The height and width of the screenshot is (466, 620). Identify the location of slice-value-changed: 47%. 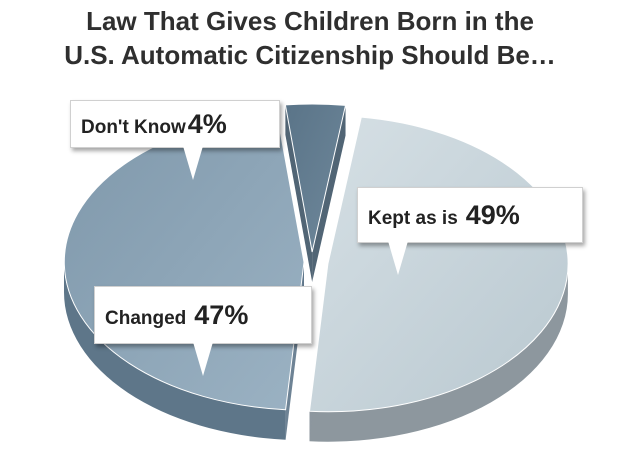
(221, 315).